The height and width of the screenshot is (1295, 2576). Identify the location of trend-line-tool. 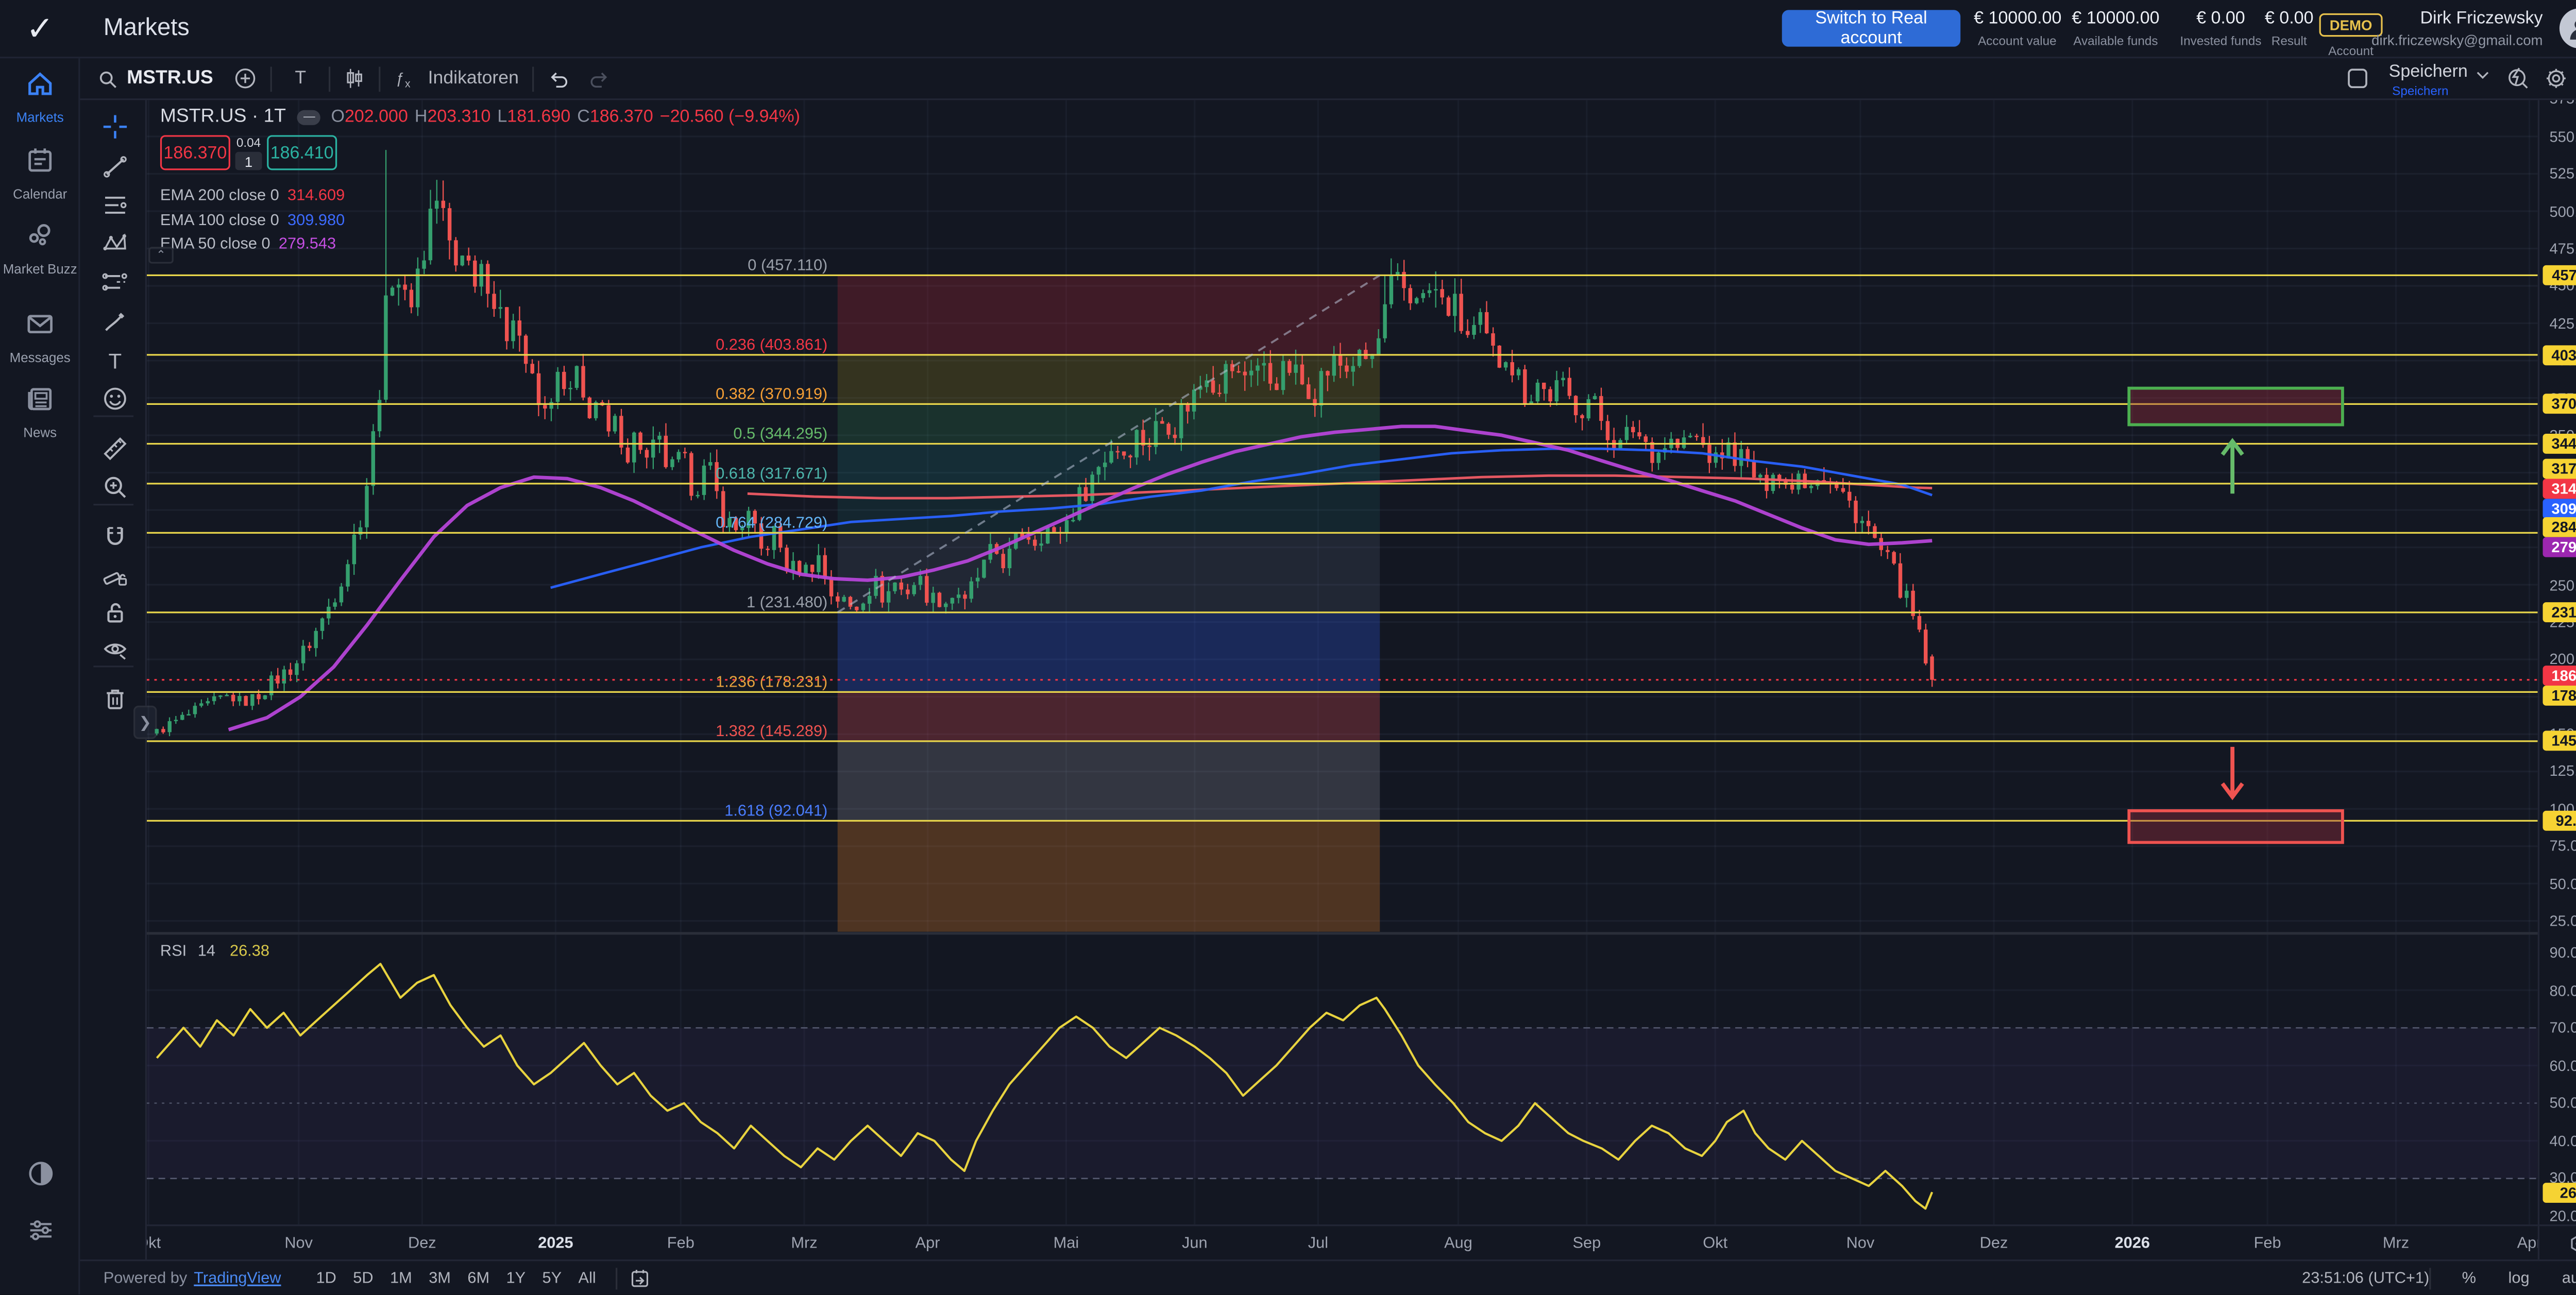
(114, 166).